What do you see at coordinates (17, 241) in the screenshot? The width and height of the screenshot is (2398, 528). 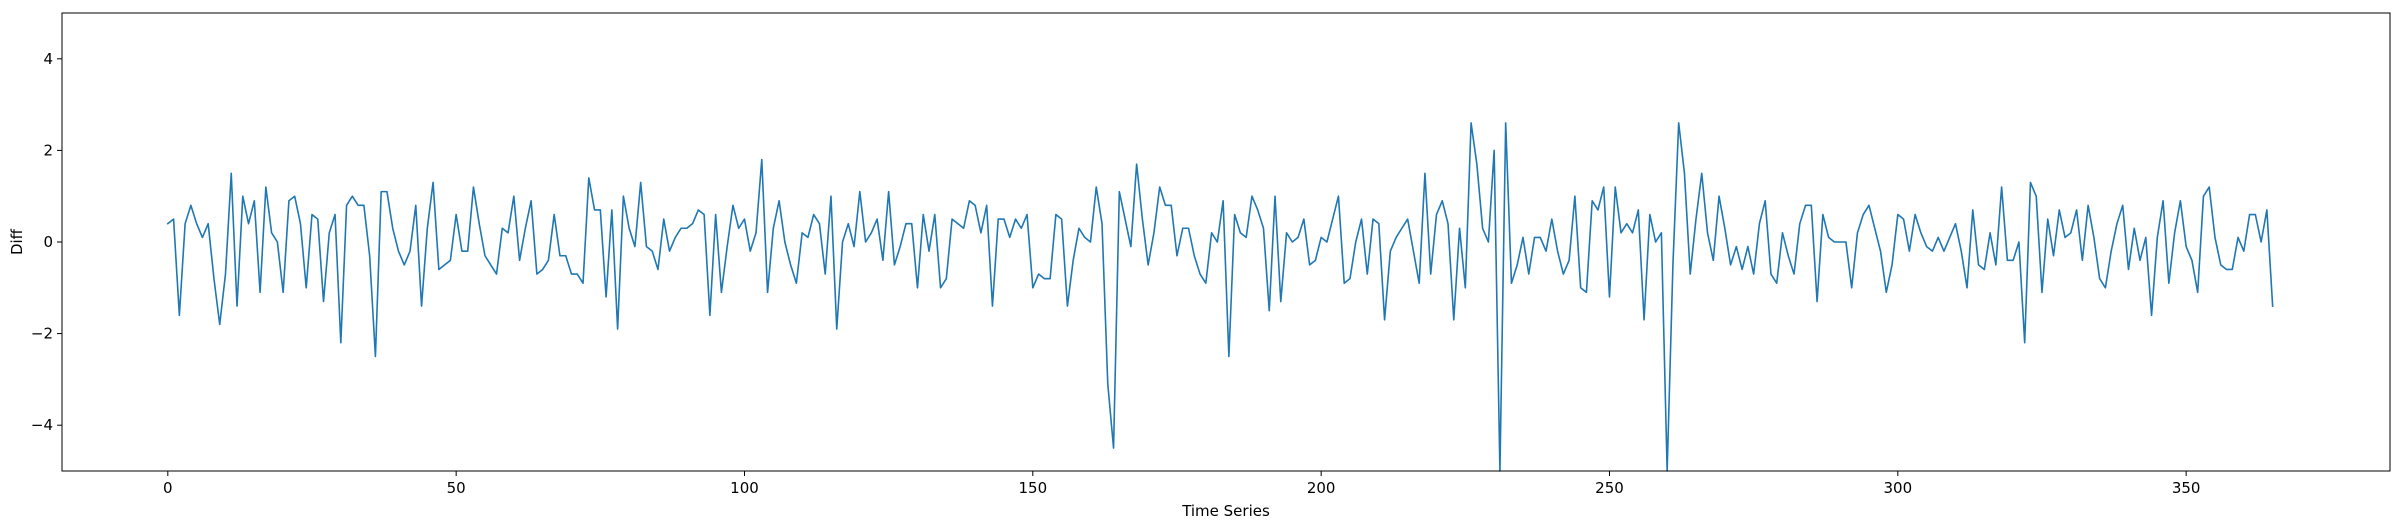 I see `y-axis-title: Diff` at bounding box center [17, 241].